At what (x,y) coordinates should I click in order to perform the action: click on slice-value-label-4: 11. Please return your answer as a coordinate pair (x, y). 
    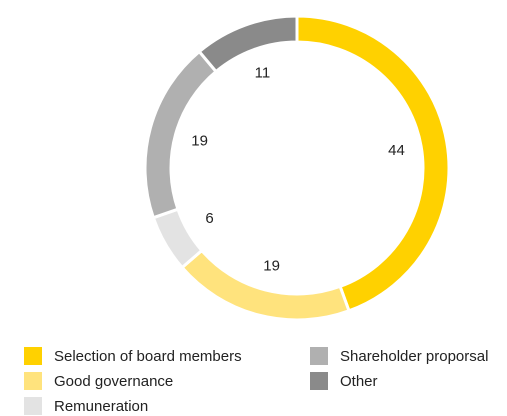
    Looking at the image, I should click on (263, 73).